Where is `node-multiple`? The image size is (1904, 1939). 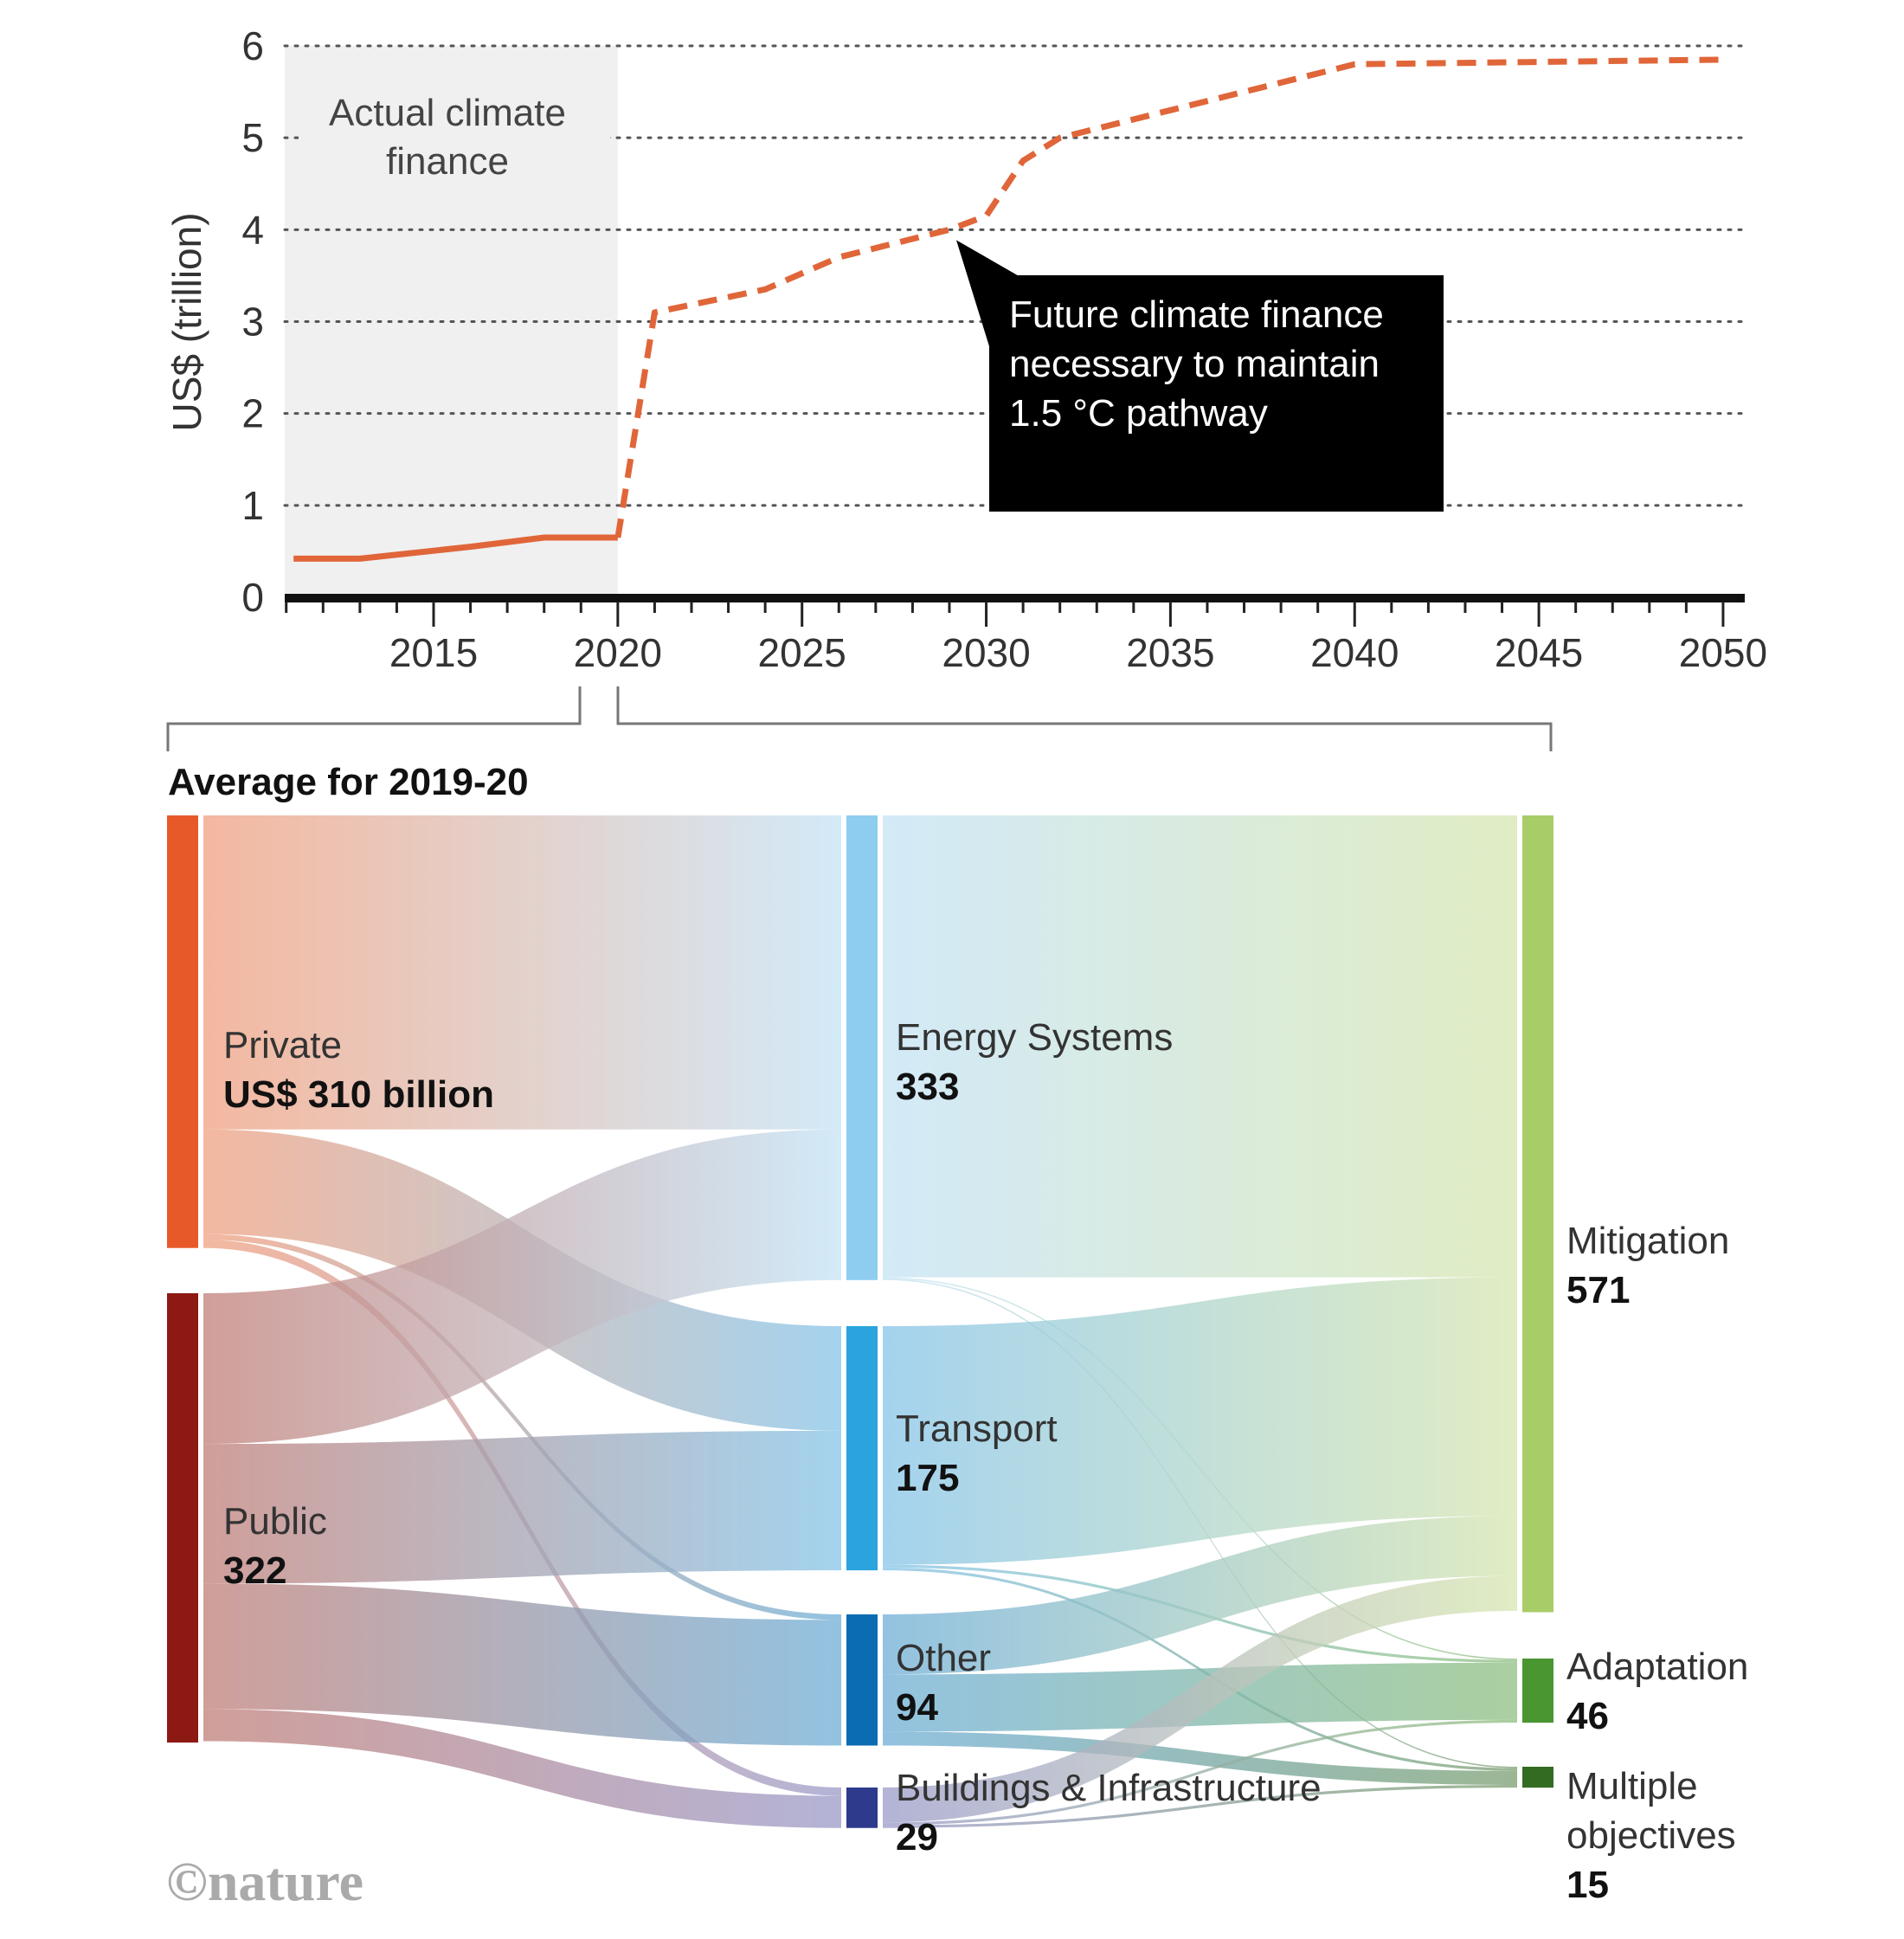 node-multiple is located at coordinates (1537, 1777).